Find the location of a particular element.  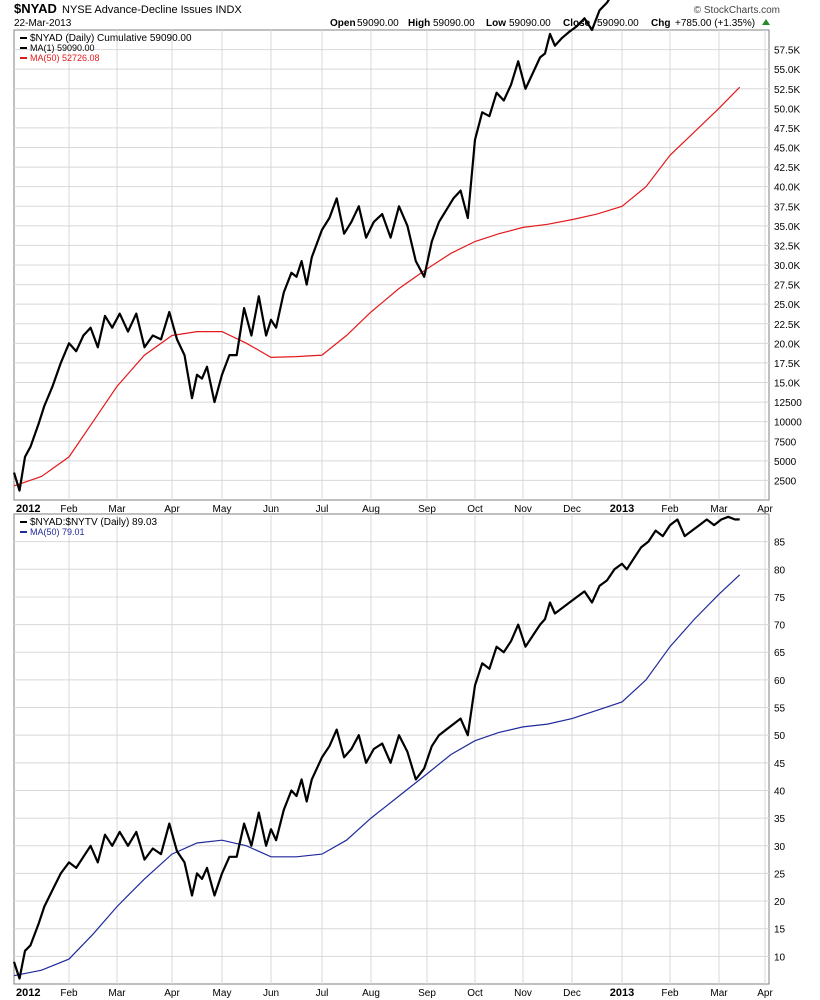

top-x-tick-4: May is located at coordinates (222, 509).